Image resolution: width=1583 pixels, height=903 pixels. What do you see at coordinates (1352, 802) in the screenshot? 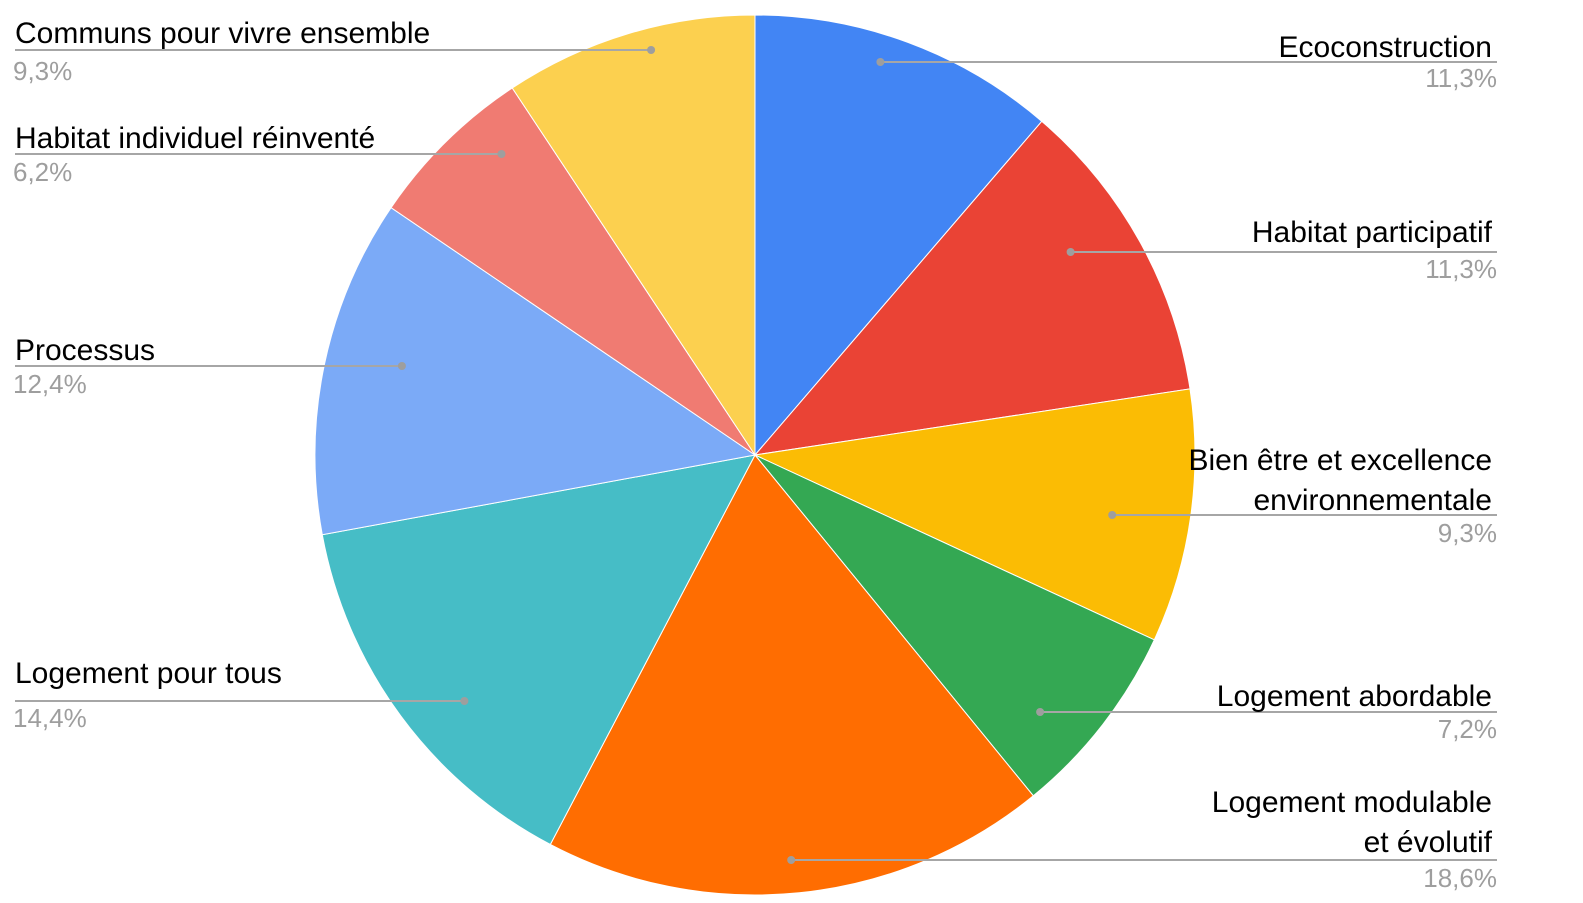
I see `slice-label-5-line-1: Logement modulable` at bounding box center [1352, 802].